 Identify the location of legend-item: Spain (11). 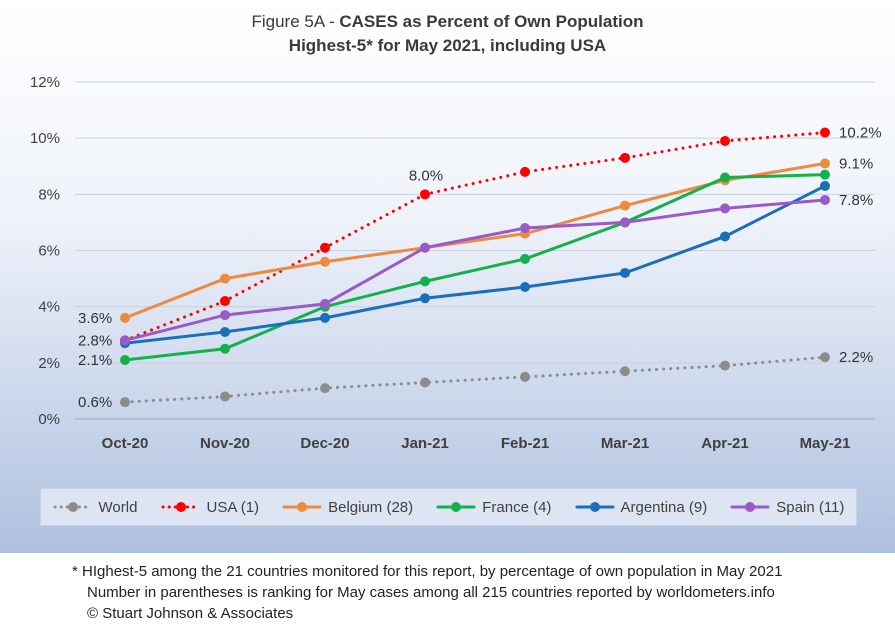
(787, 507).